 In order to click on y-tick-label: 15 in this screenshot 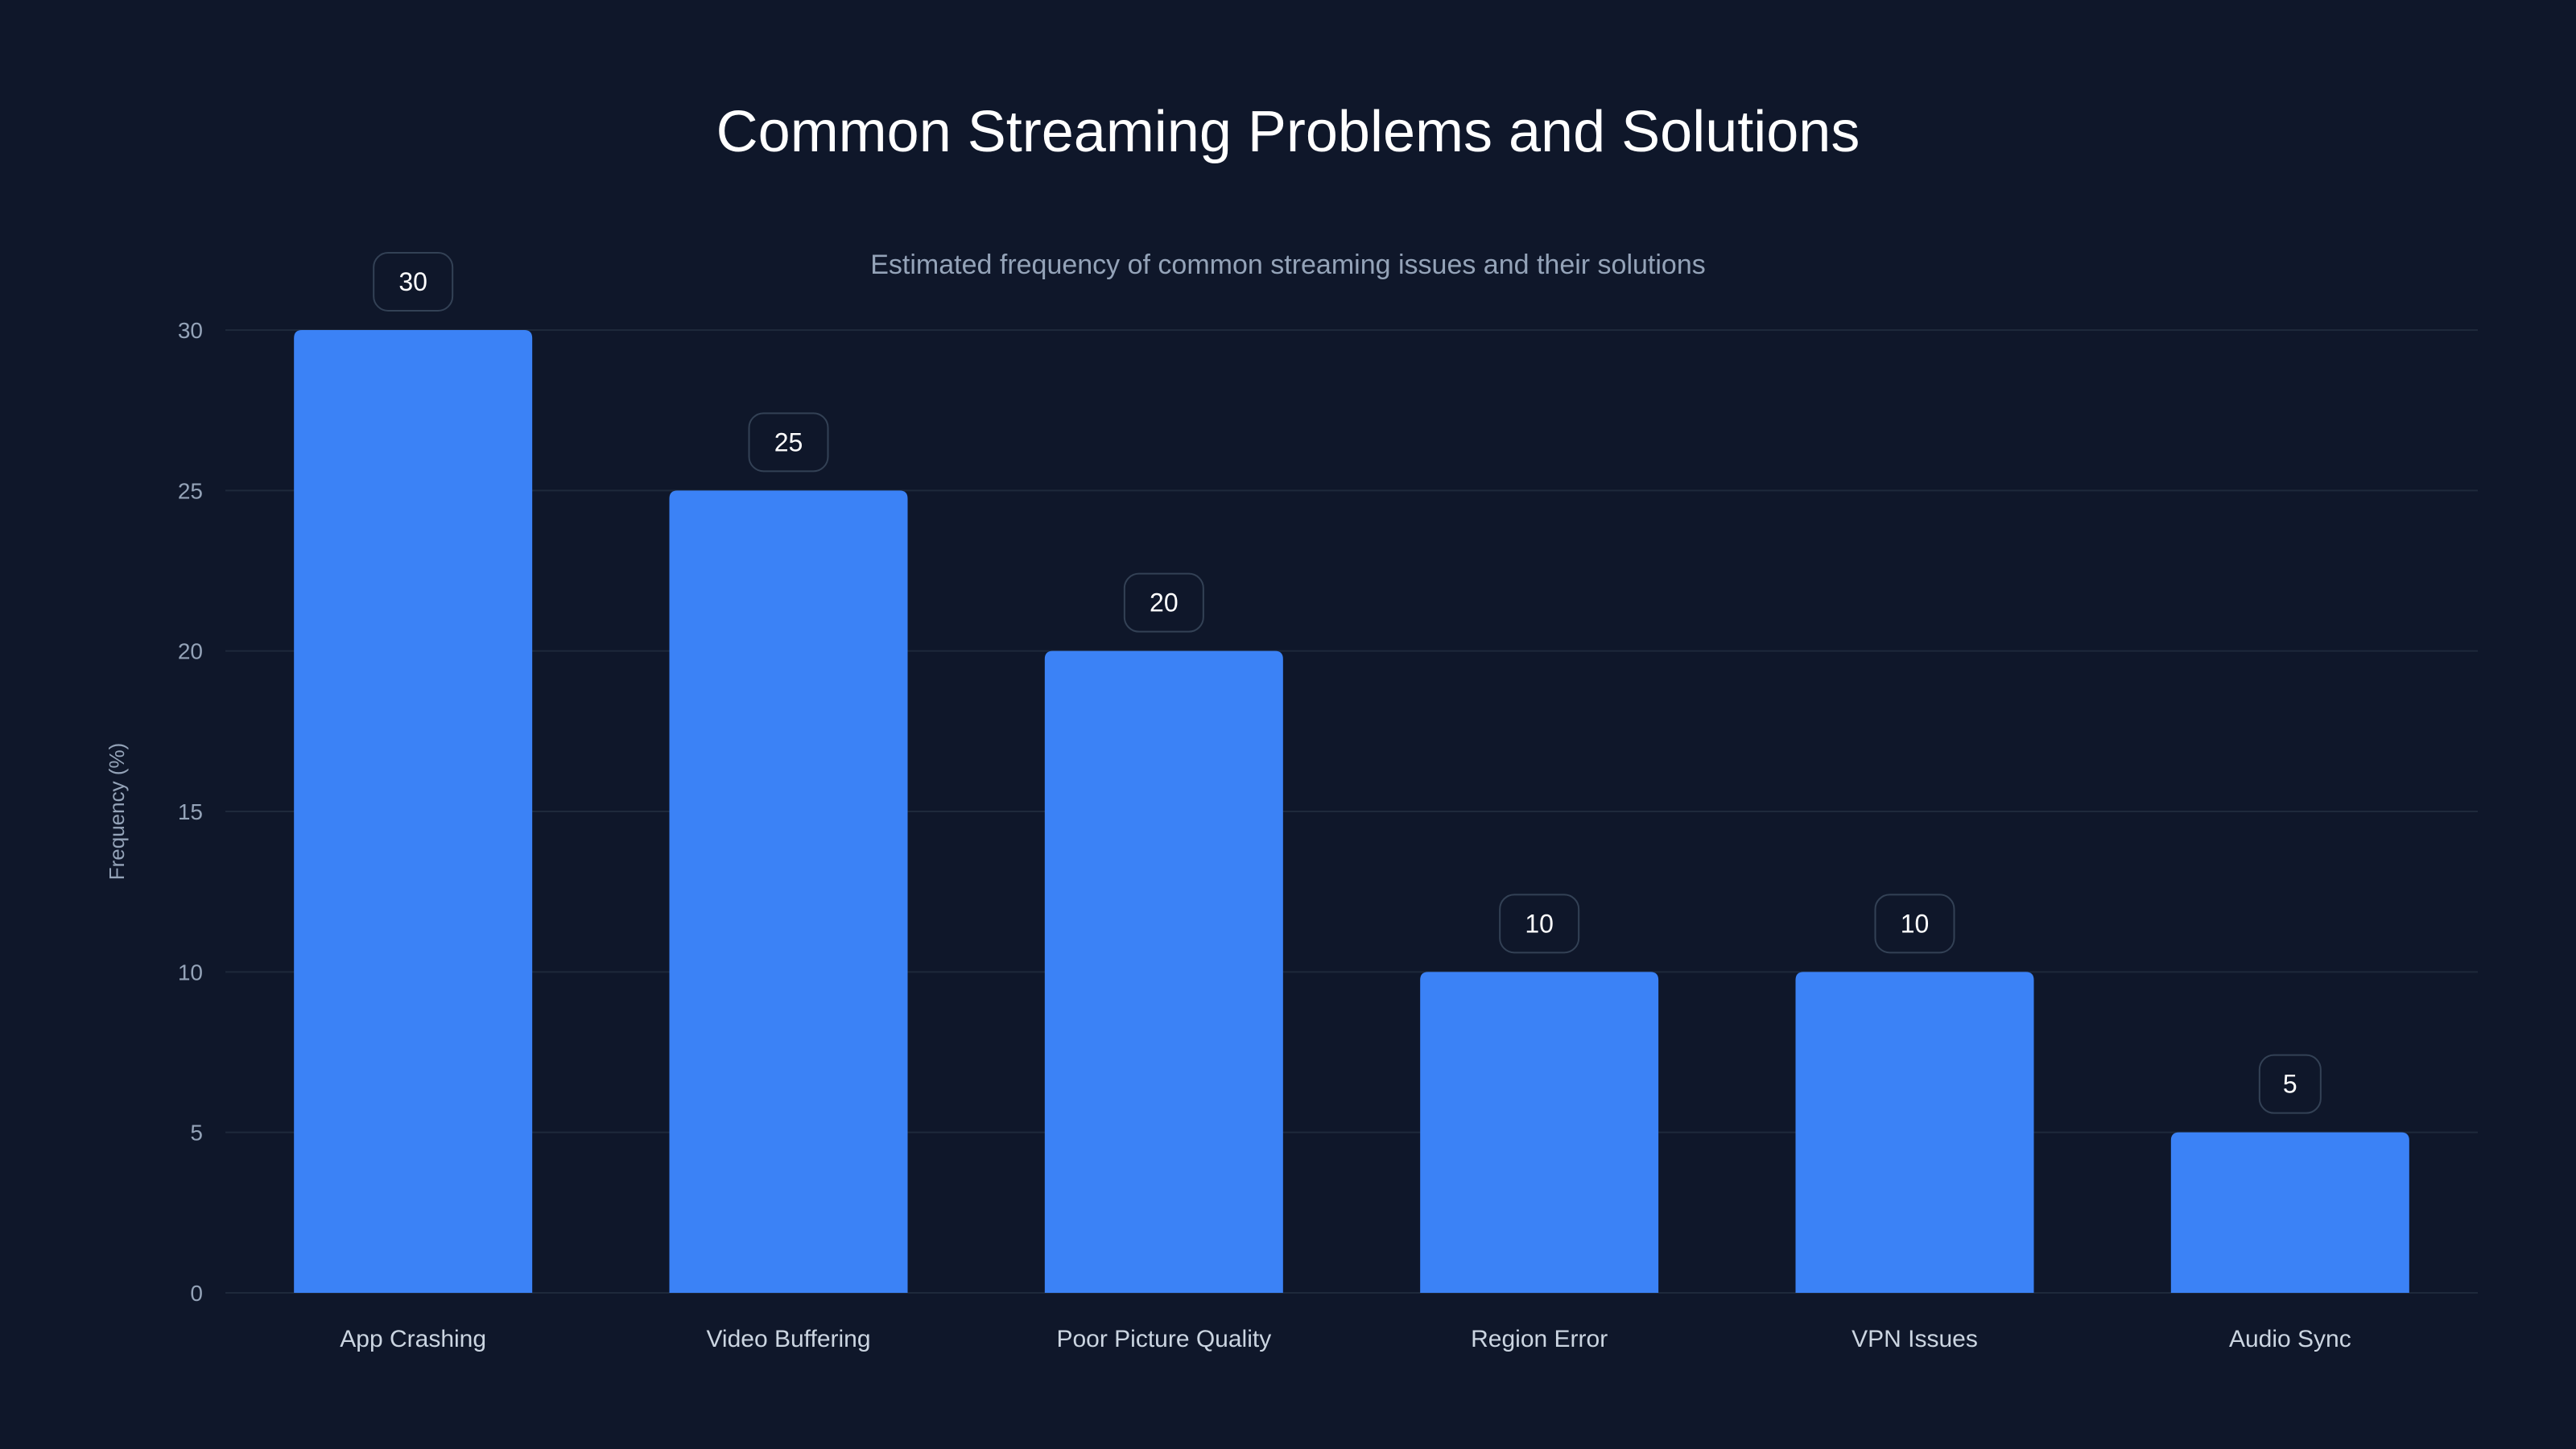, I will do `click(190, 811)`.